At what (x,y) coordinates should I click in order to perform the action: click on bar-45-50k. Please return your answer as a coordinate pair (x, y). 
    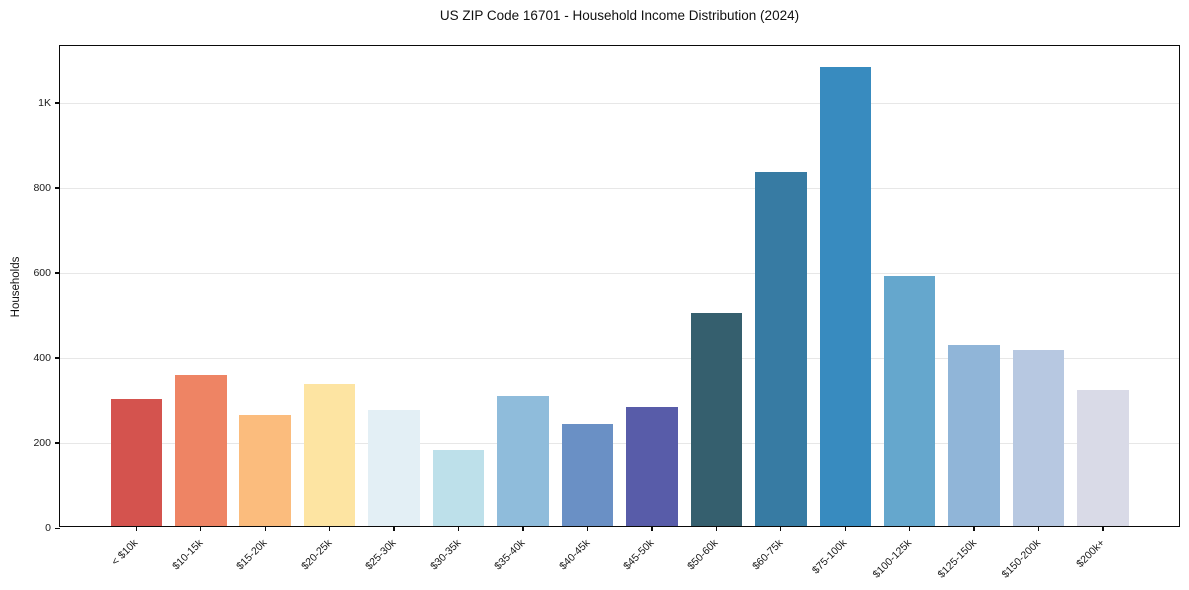
    Looking at the image, I should click on (652, 466).